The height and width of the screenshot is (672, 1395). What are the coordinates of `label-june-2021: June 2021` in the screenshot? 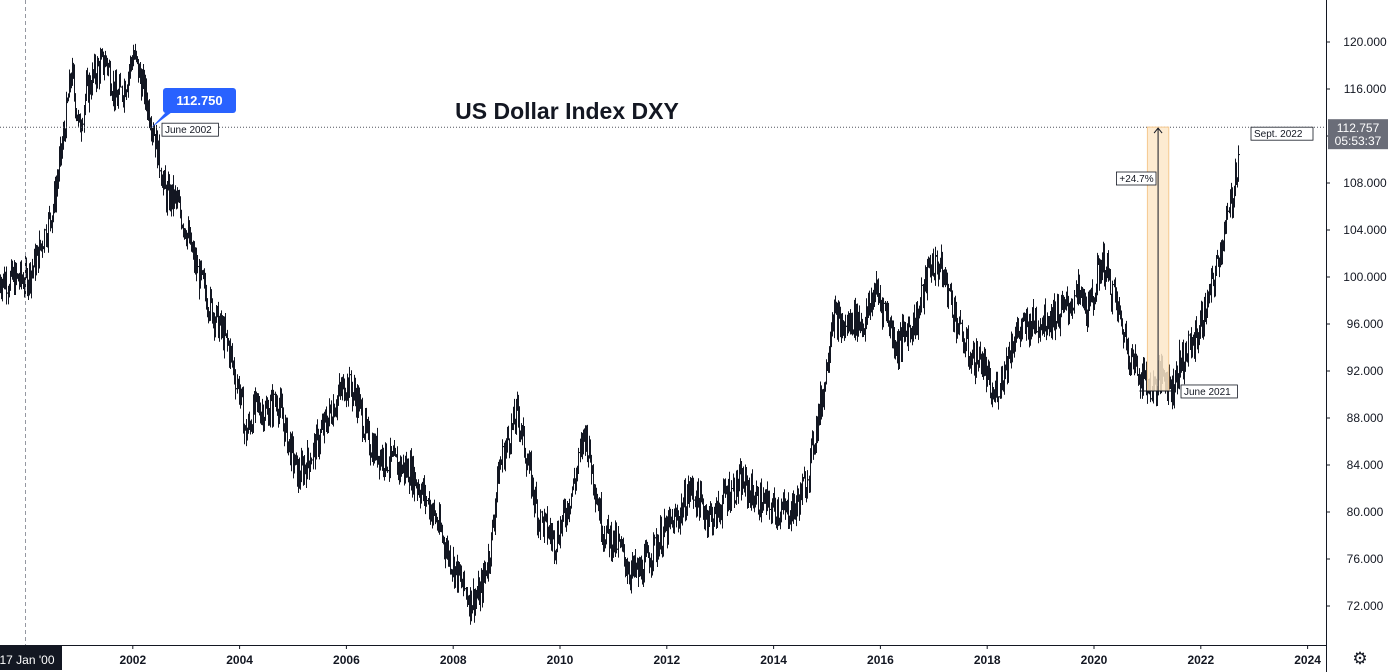 It's located at (1209, 391).